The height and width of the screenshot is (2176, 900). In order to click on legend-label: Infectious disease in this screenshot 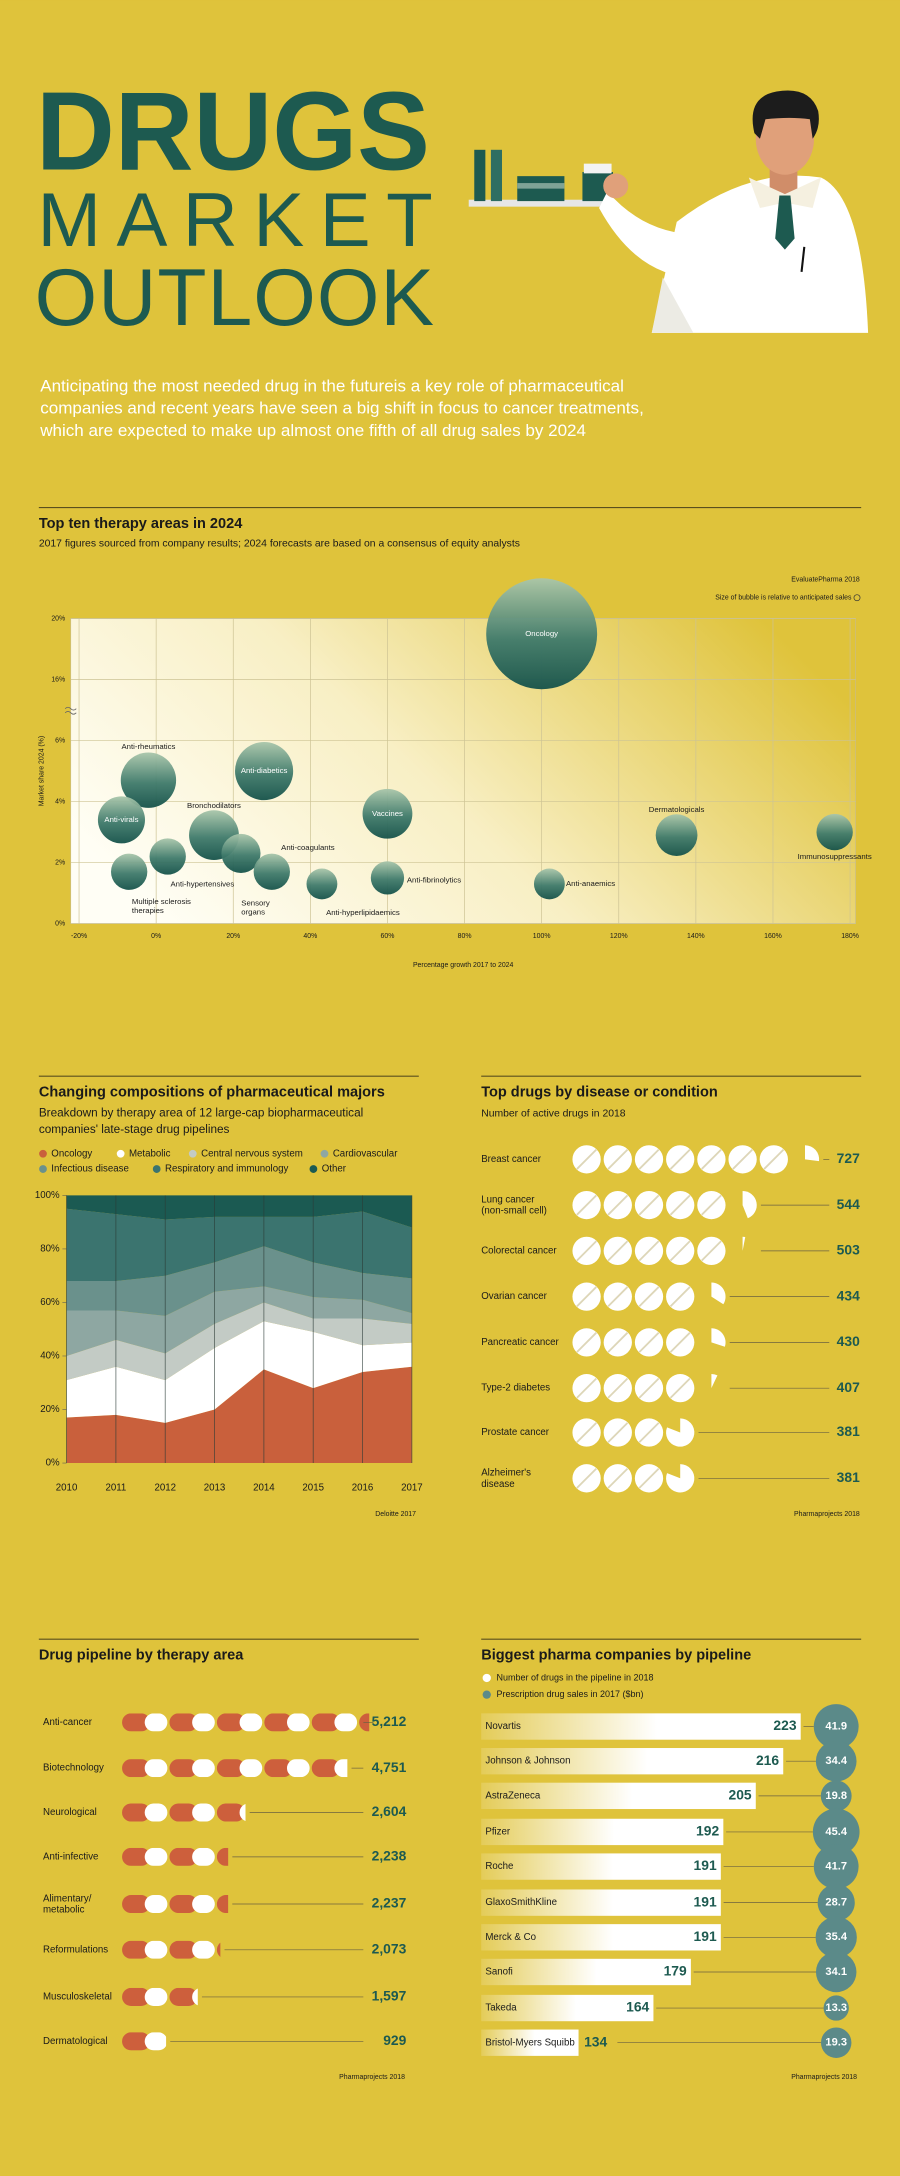, I will do `click(90, 1169)`.